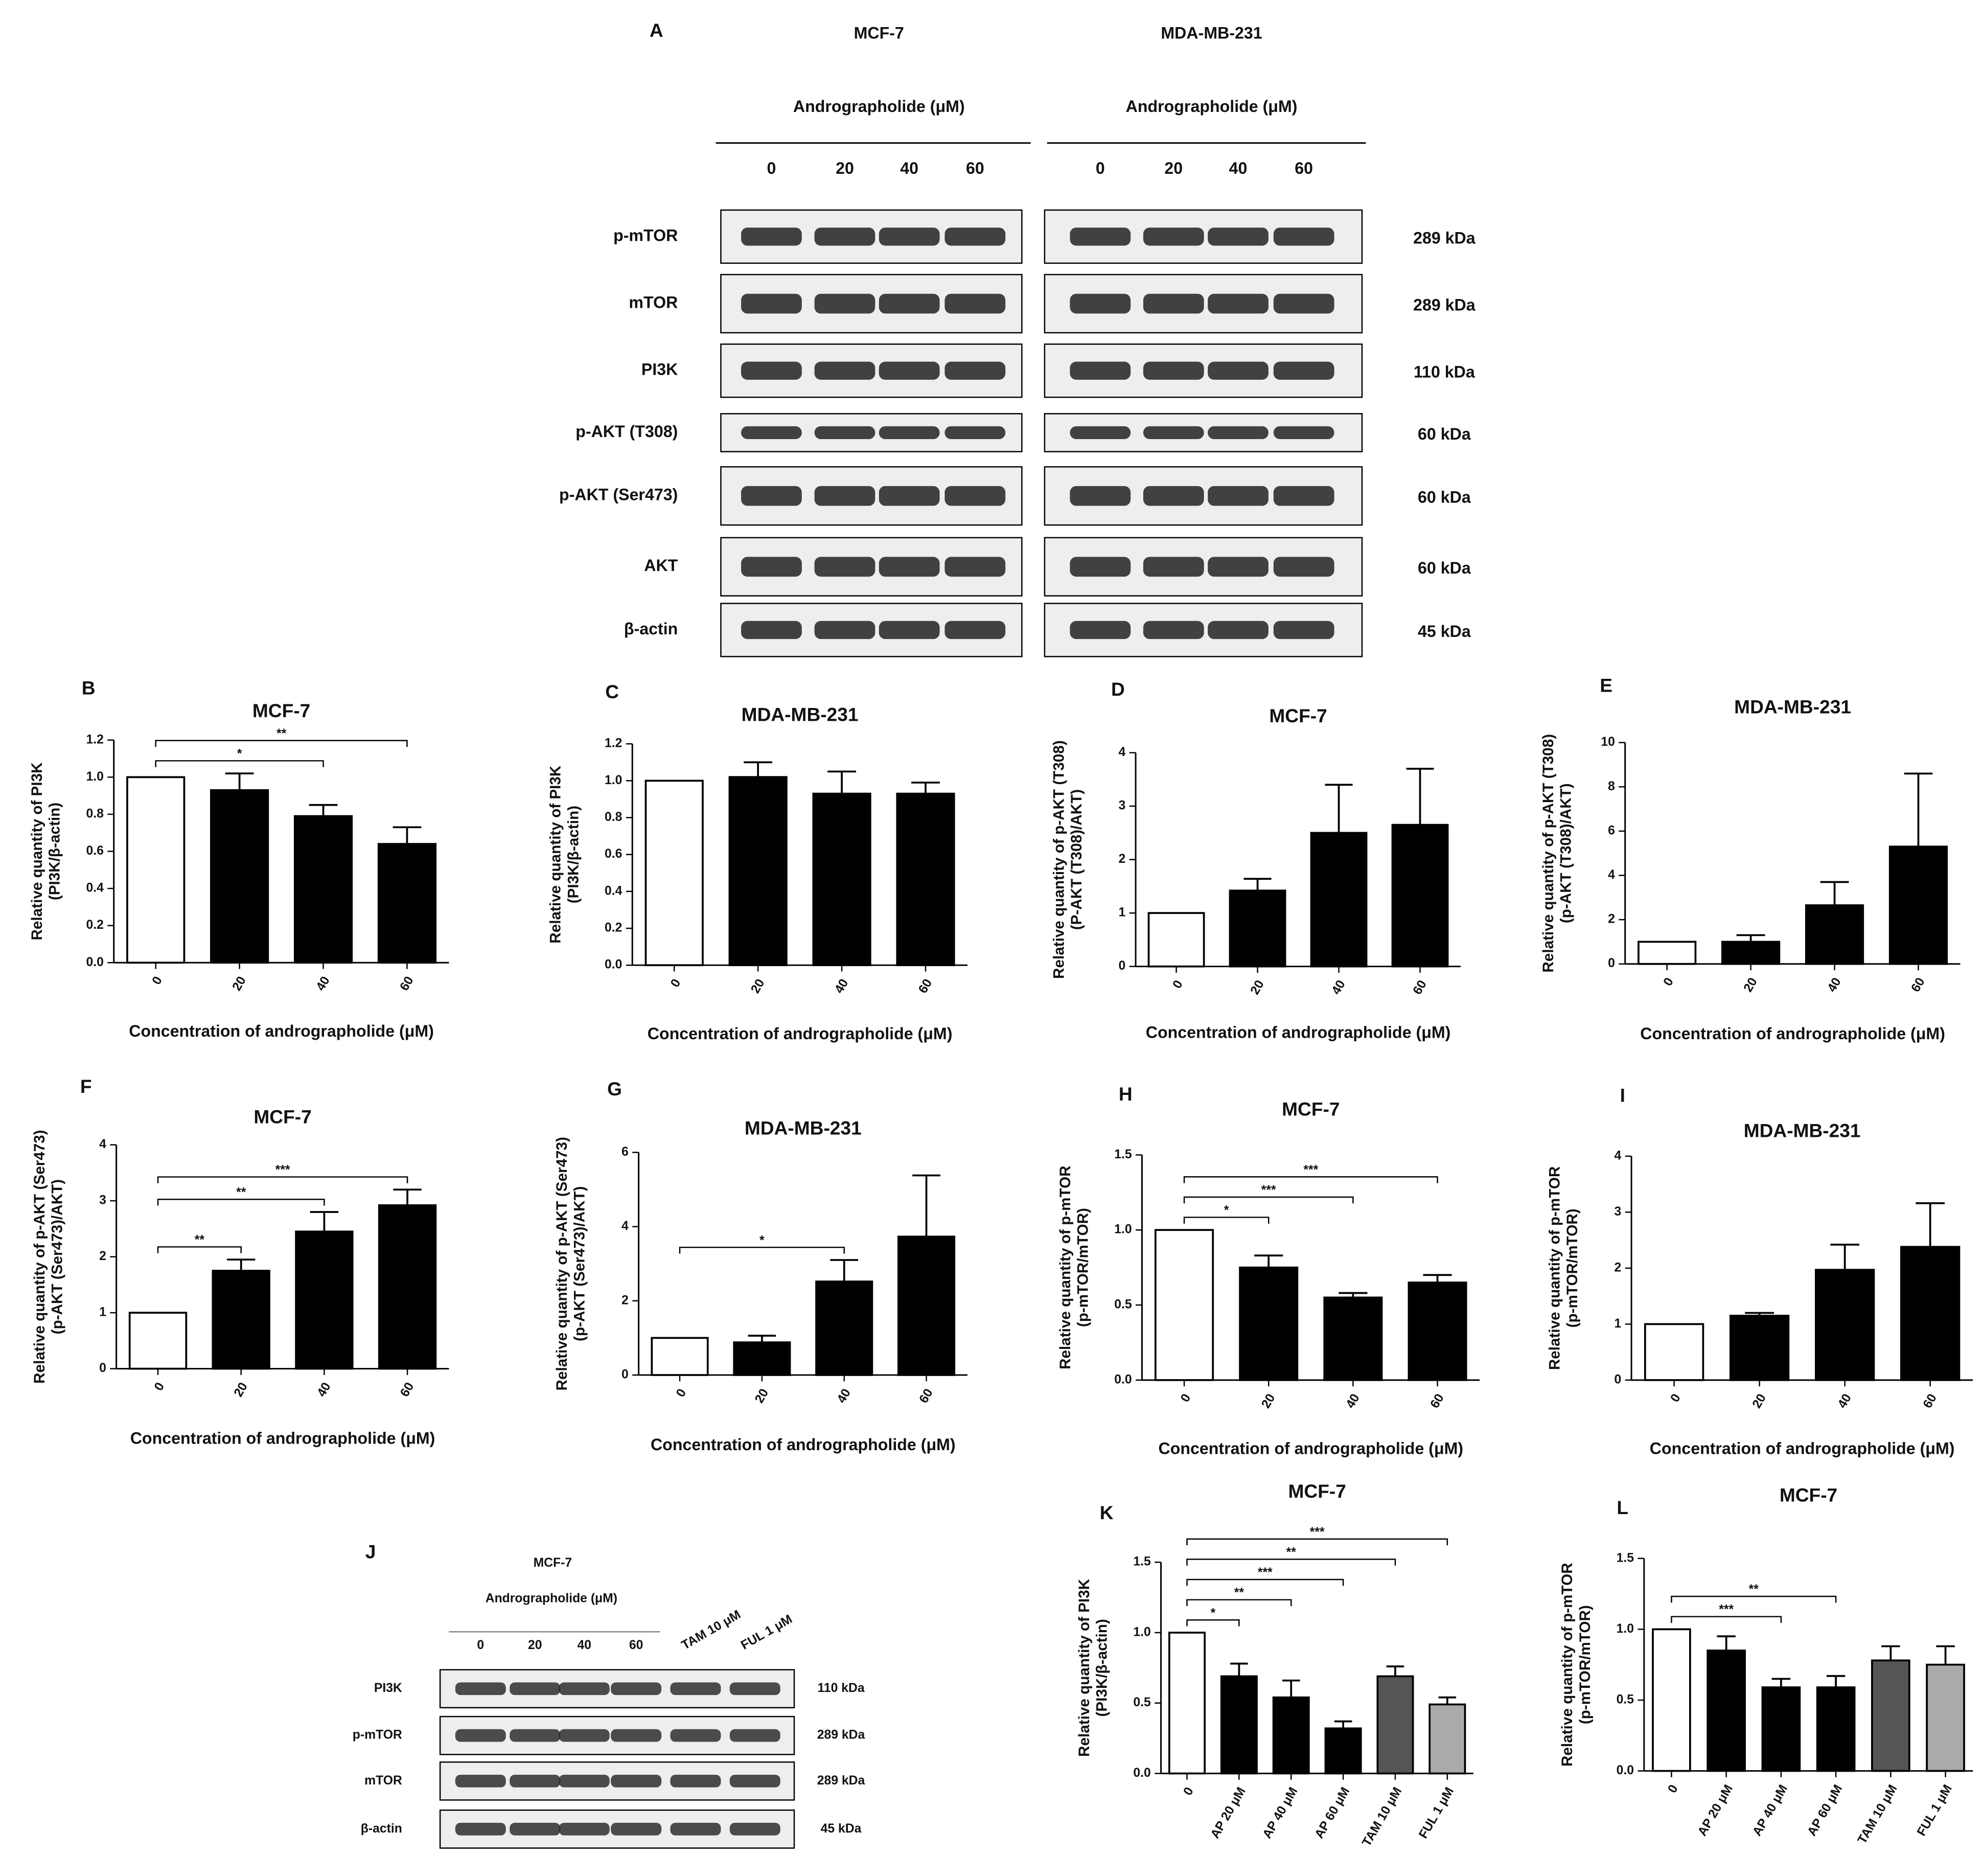 This screenshot has height=1876, width=1983. I want to click on panel-letter: I, so click(1622, 1095).